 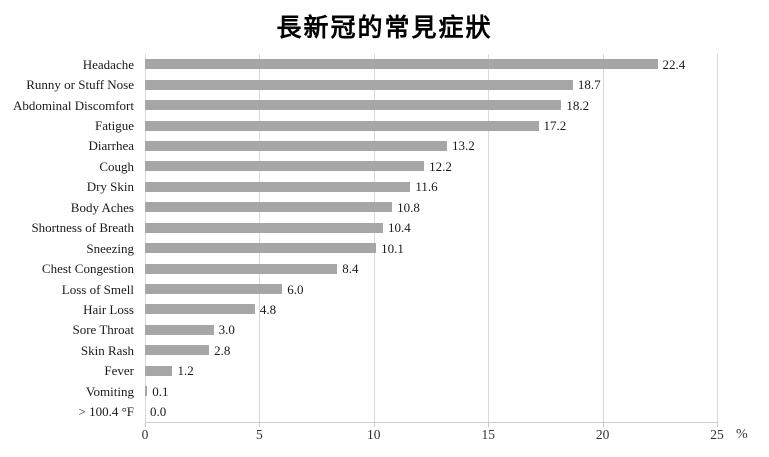 I want to click on category-label: Headache, so click(x=108, y=64).